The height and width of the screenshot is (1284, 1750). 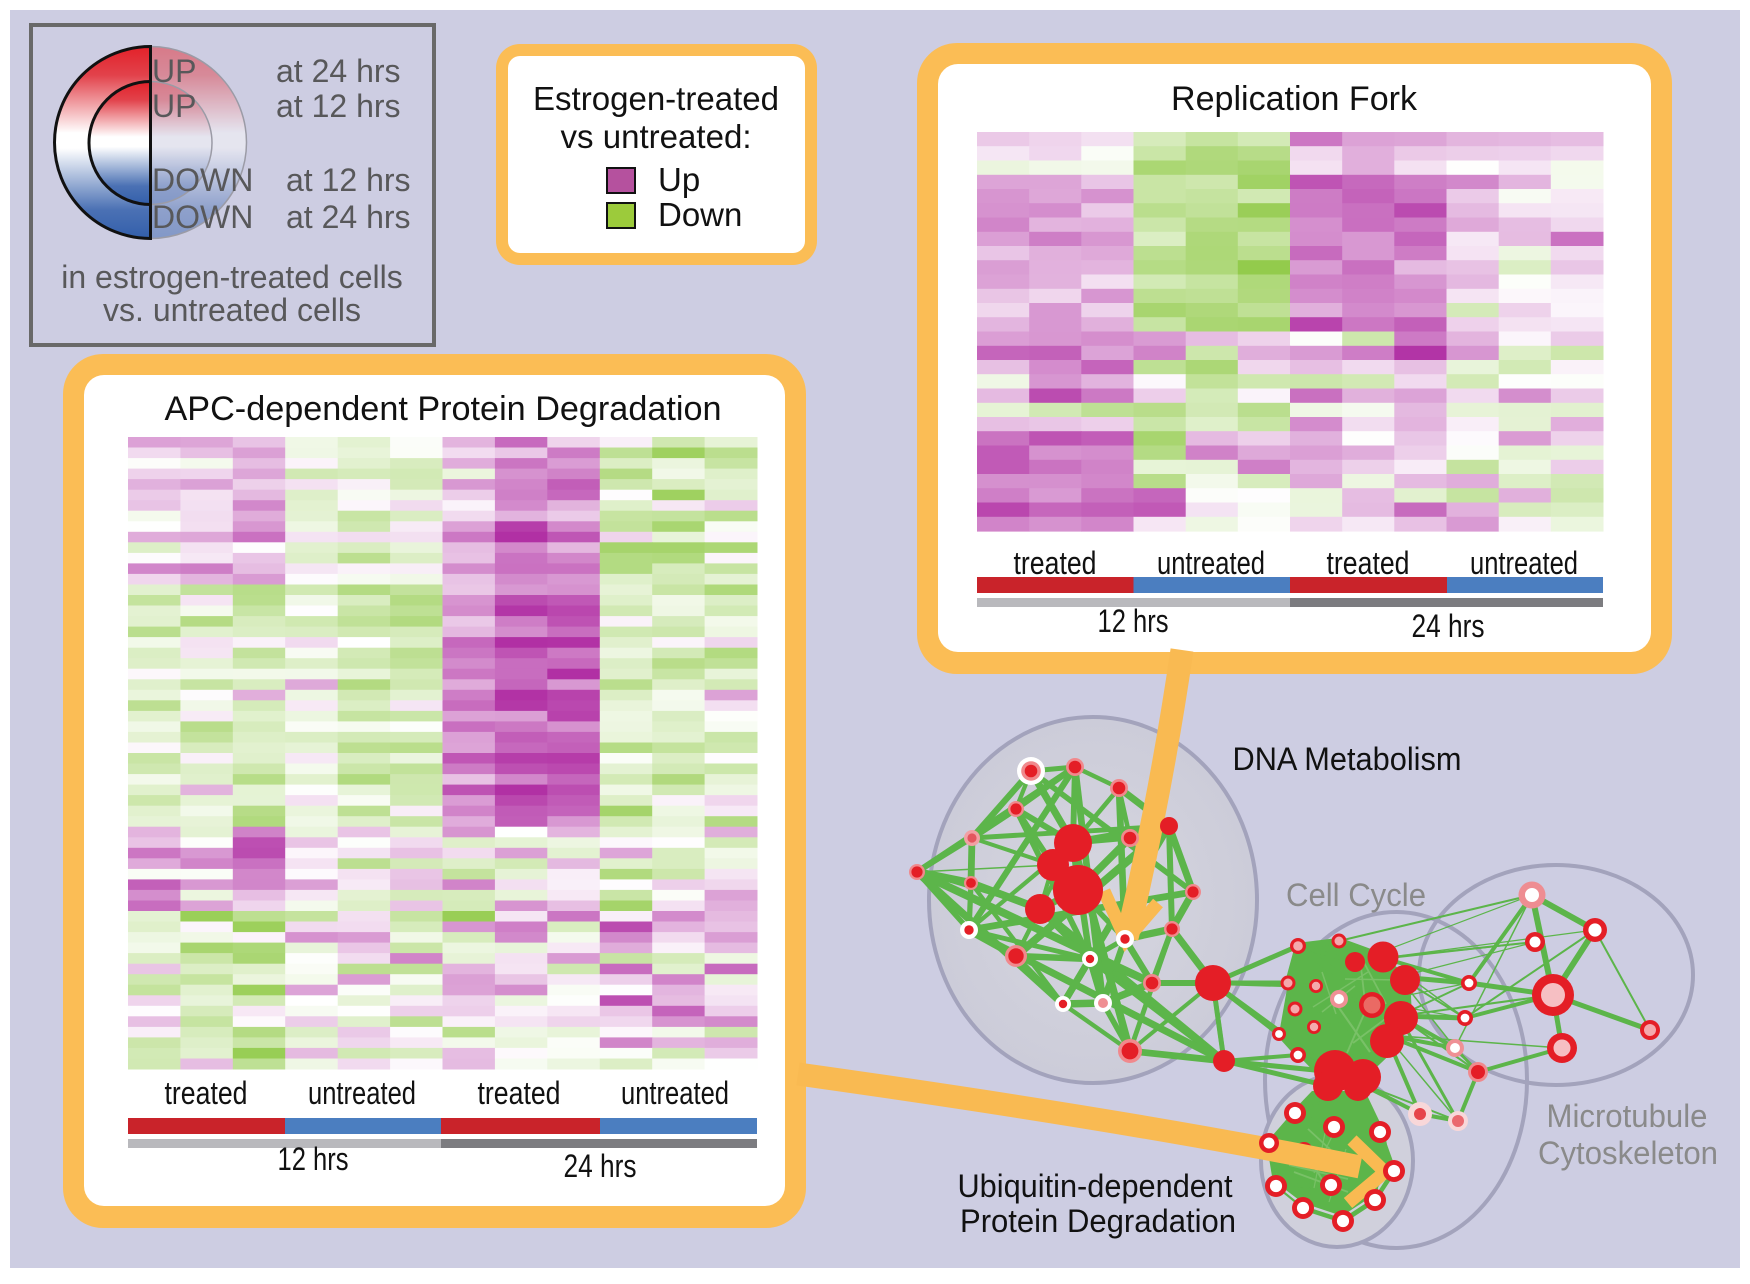 I want to click on svg-text: Down, so click(x=700, y=214).